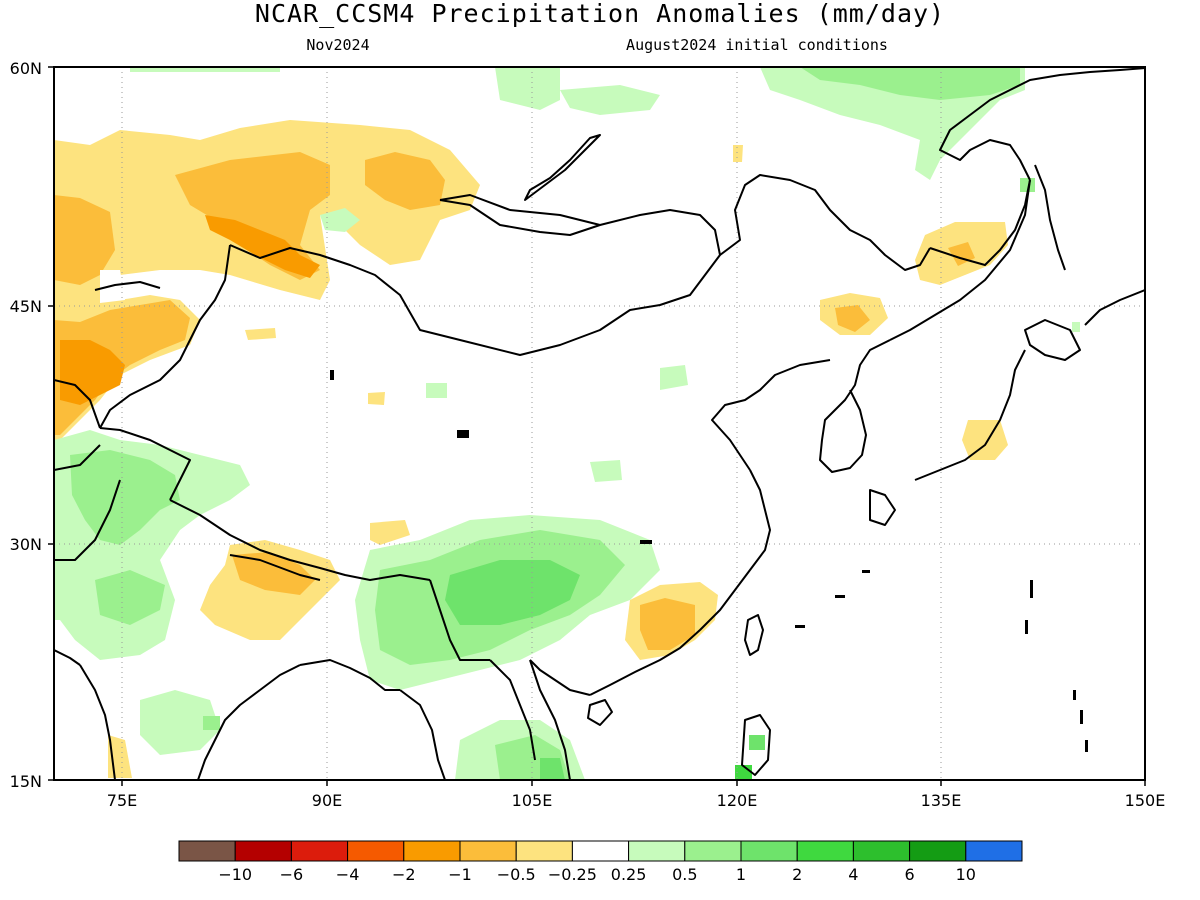 The height and width of the screenshot is (900, 1200). Describe the element at coordinates (527, 88) in the screenshot. I see `wet-region-baikal` at that location.